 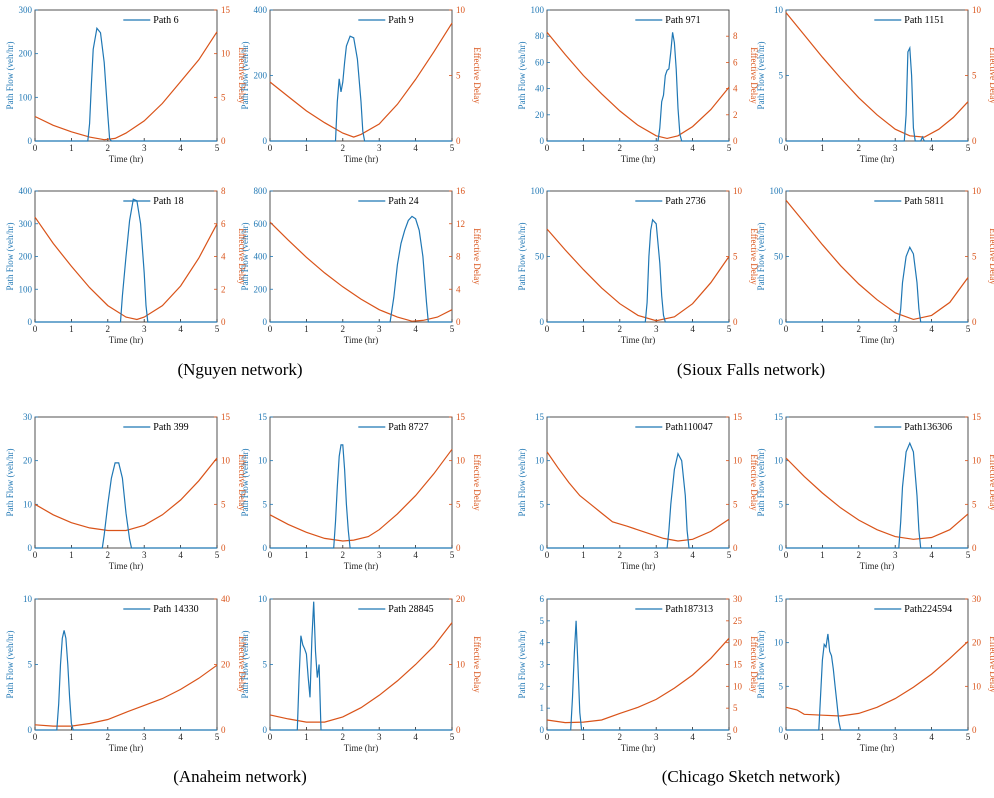 I want to click on y-left-tick-label: 800, so click(x=261, y=191).